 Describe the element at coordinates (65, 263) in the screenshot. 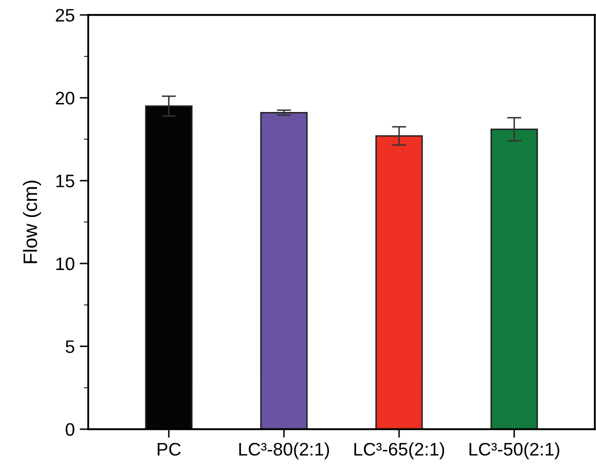

I see `y-tick-label: 10` at that location.